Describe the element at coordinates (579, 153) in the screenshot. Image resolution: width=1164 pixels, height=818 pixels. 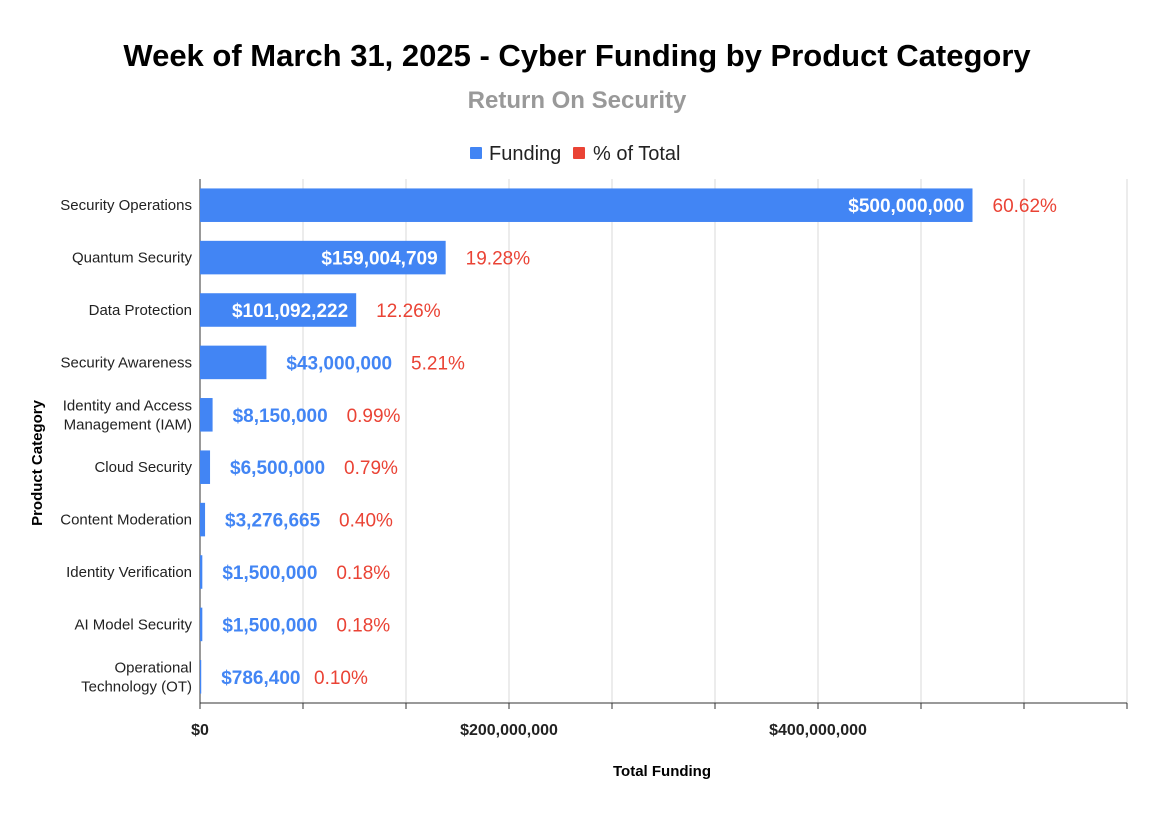
I see `legend-swatch-percent` at that location.